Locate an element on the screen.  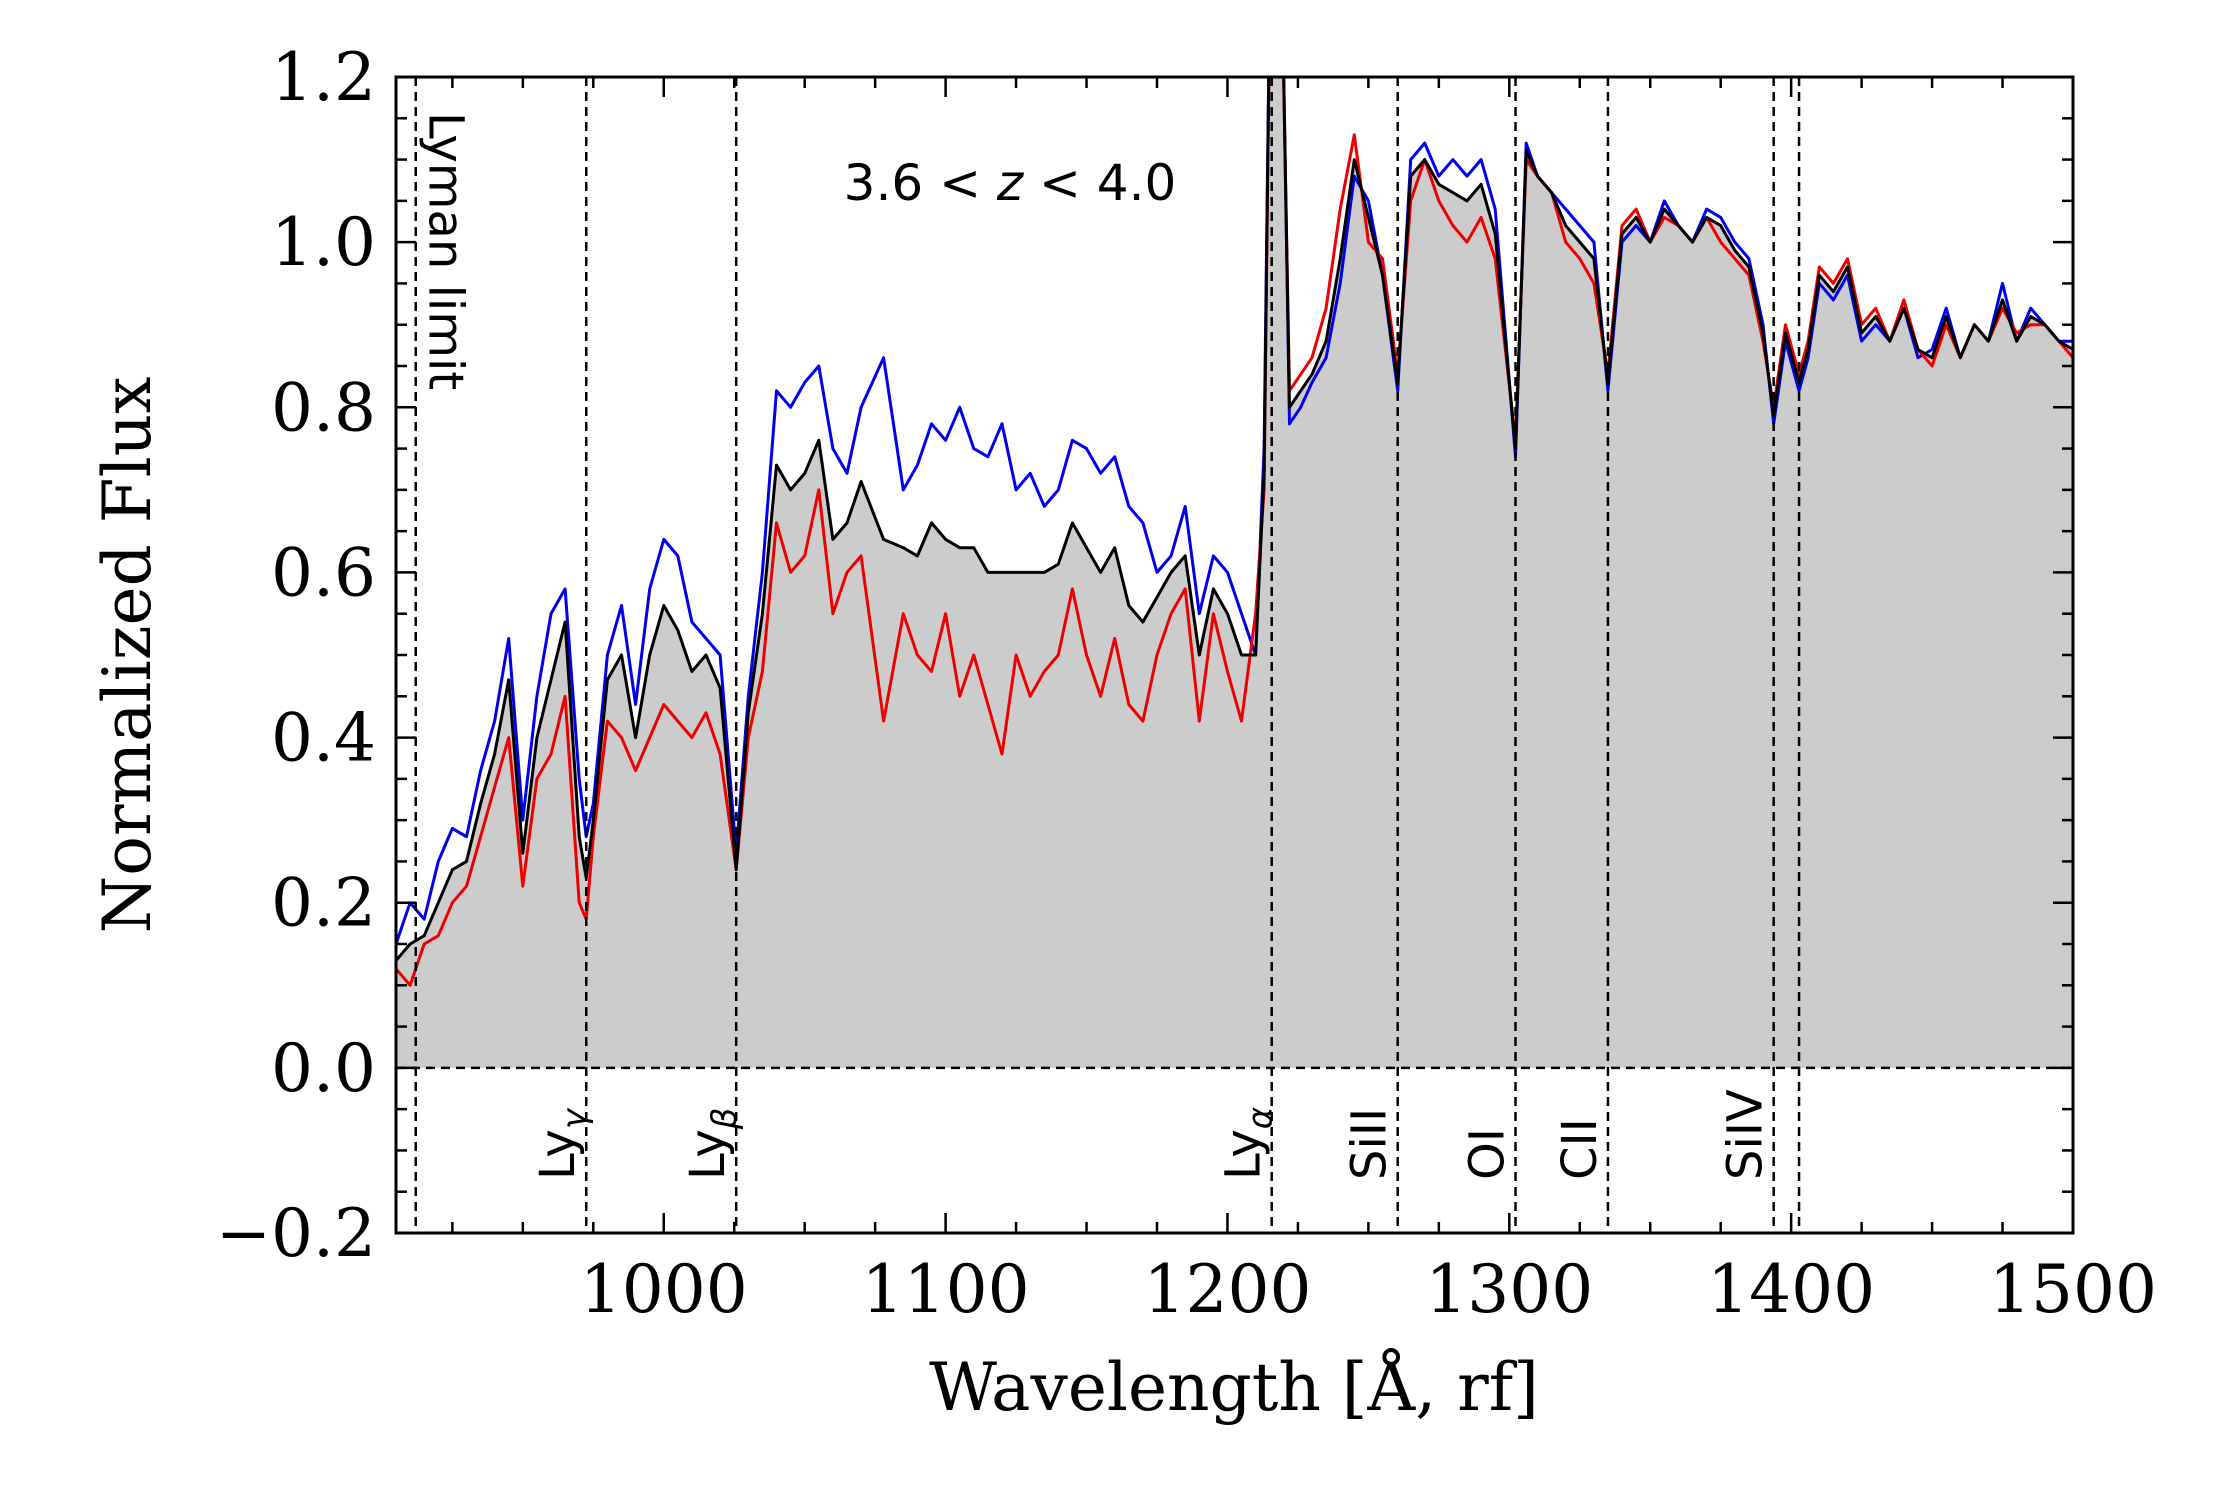
x-tick-label: 1500 is located at coordinates (2073, 1289).